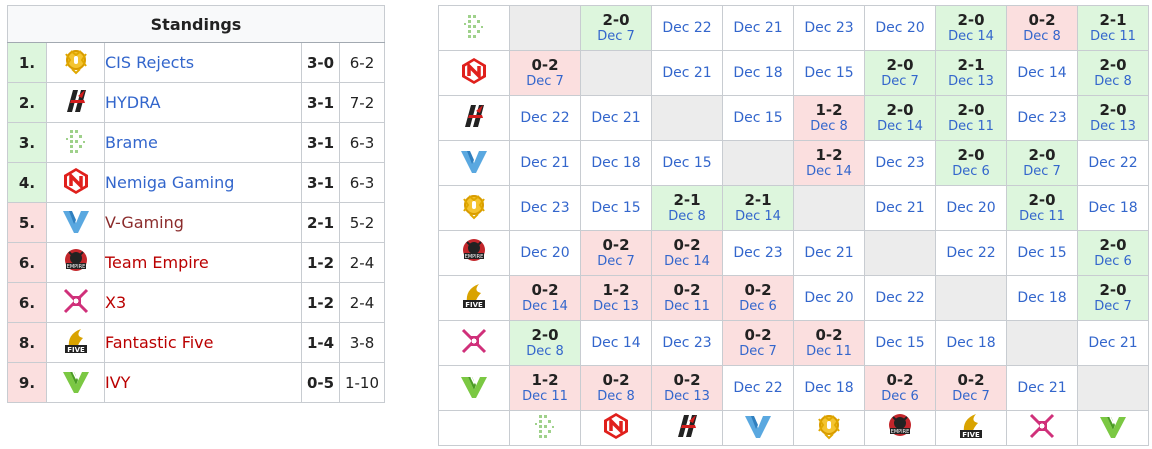 Image resolution: width=1152 pixels, height=449 pixels. What do you see at coordinates (150, 62) in the screenshot?
I see `team-link: CIS Rejects` at bounding box center [150, 62].